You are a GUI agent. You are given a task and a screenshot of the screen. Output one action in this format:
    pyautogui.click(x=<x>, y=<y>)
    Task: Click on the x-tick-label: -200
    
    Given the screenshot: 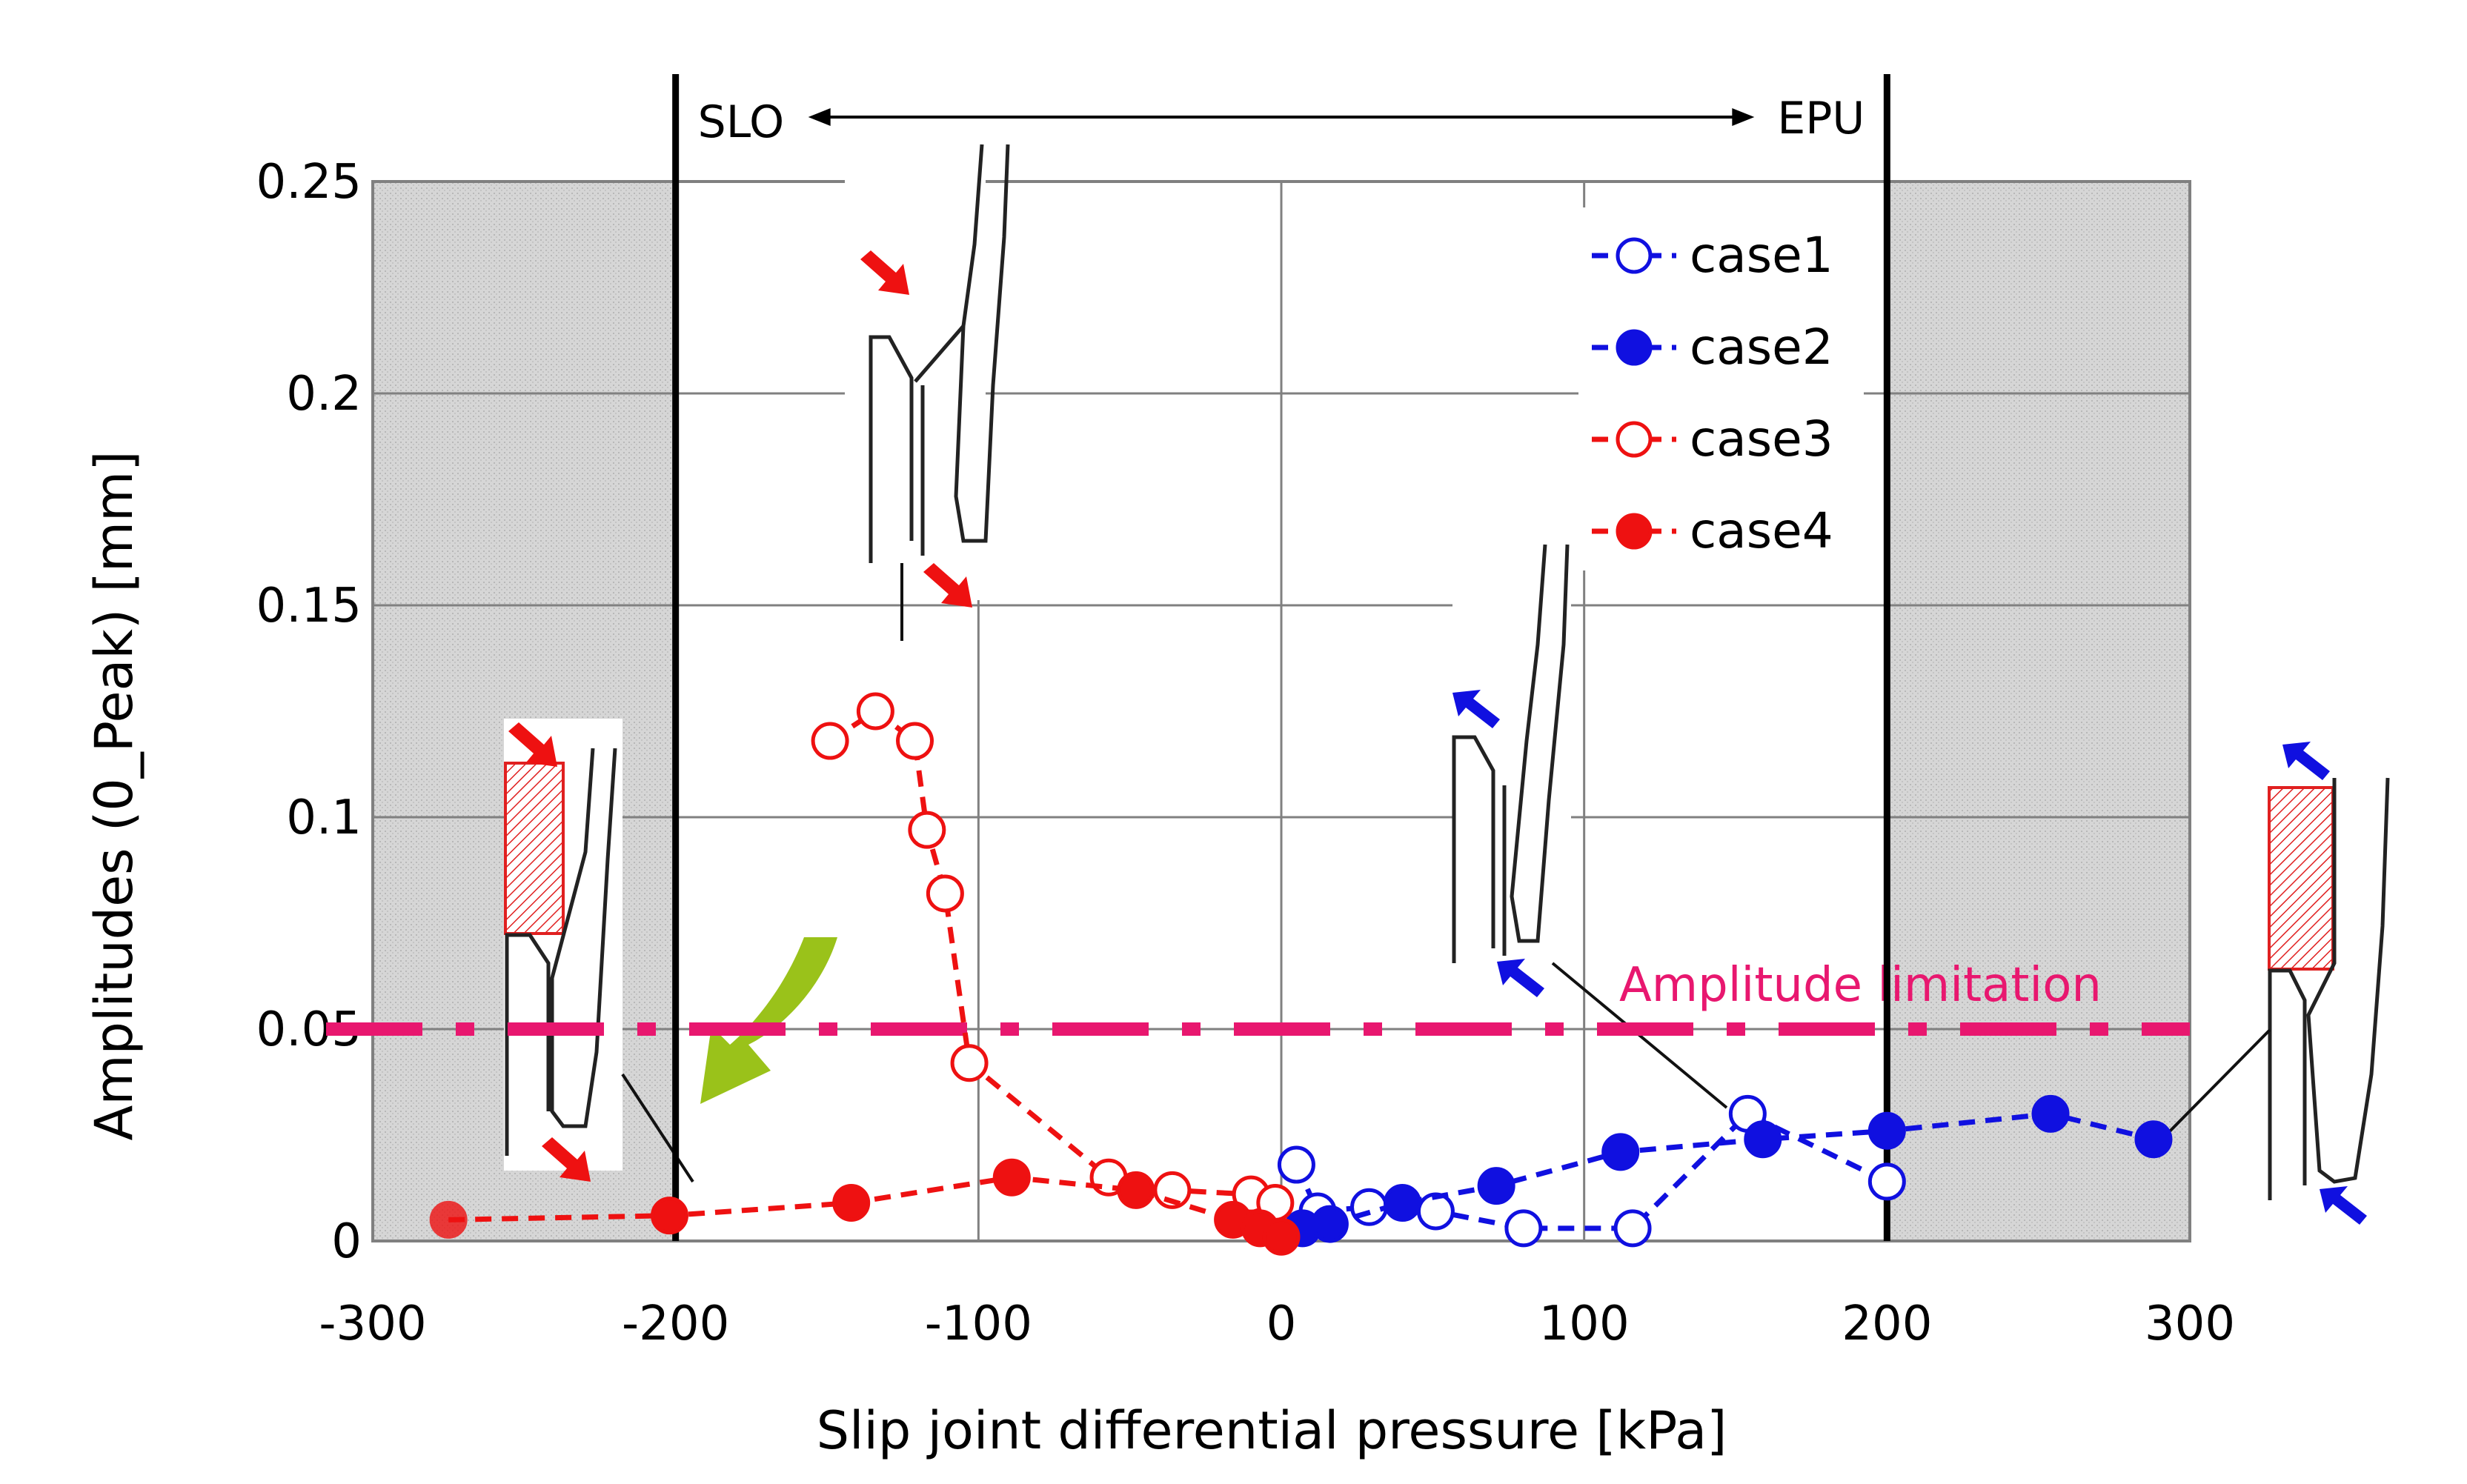 What is the action you would take?
    pyautogui.click(x=675, y=1324)
    